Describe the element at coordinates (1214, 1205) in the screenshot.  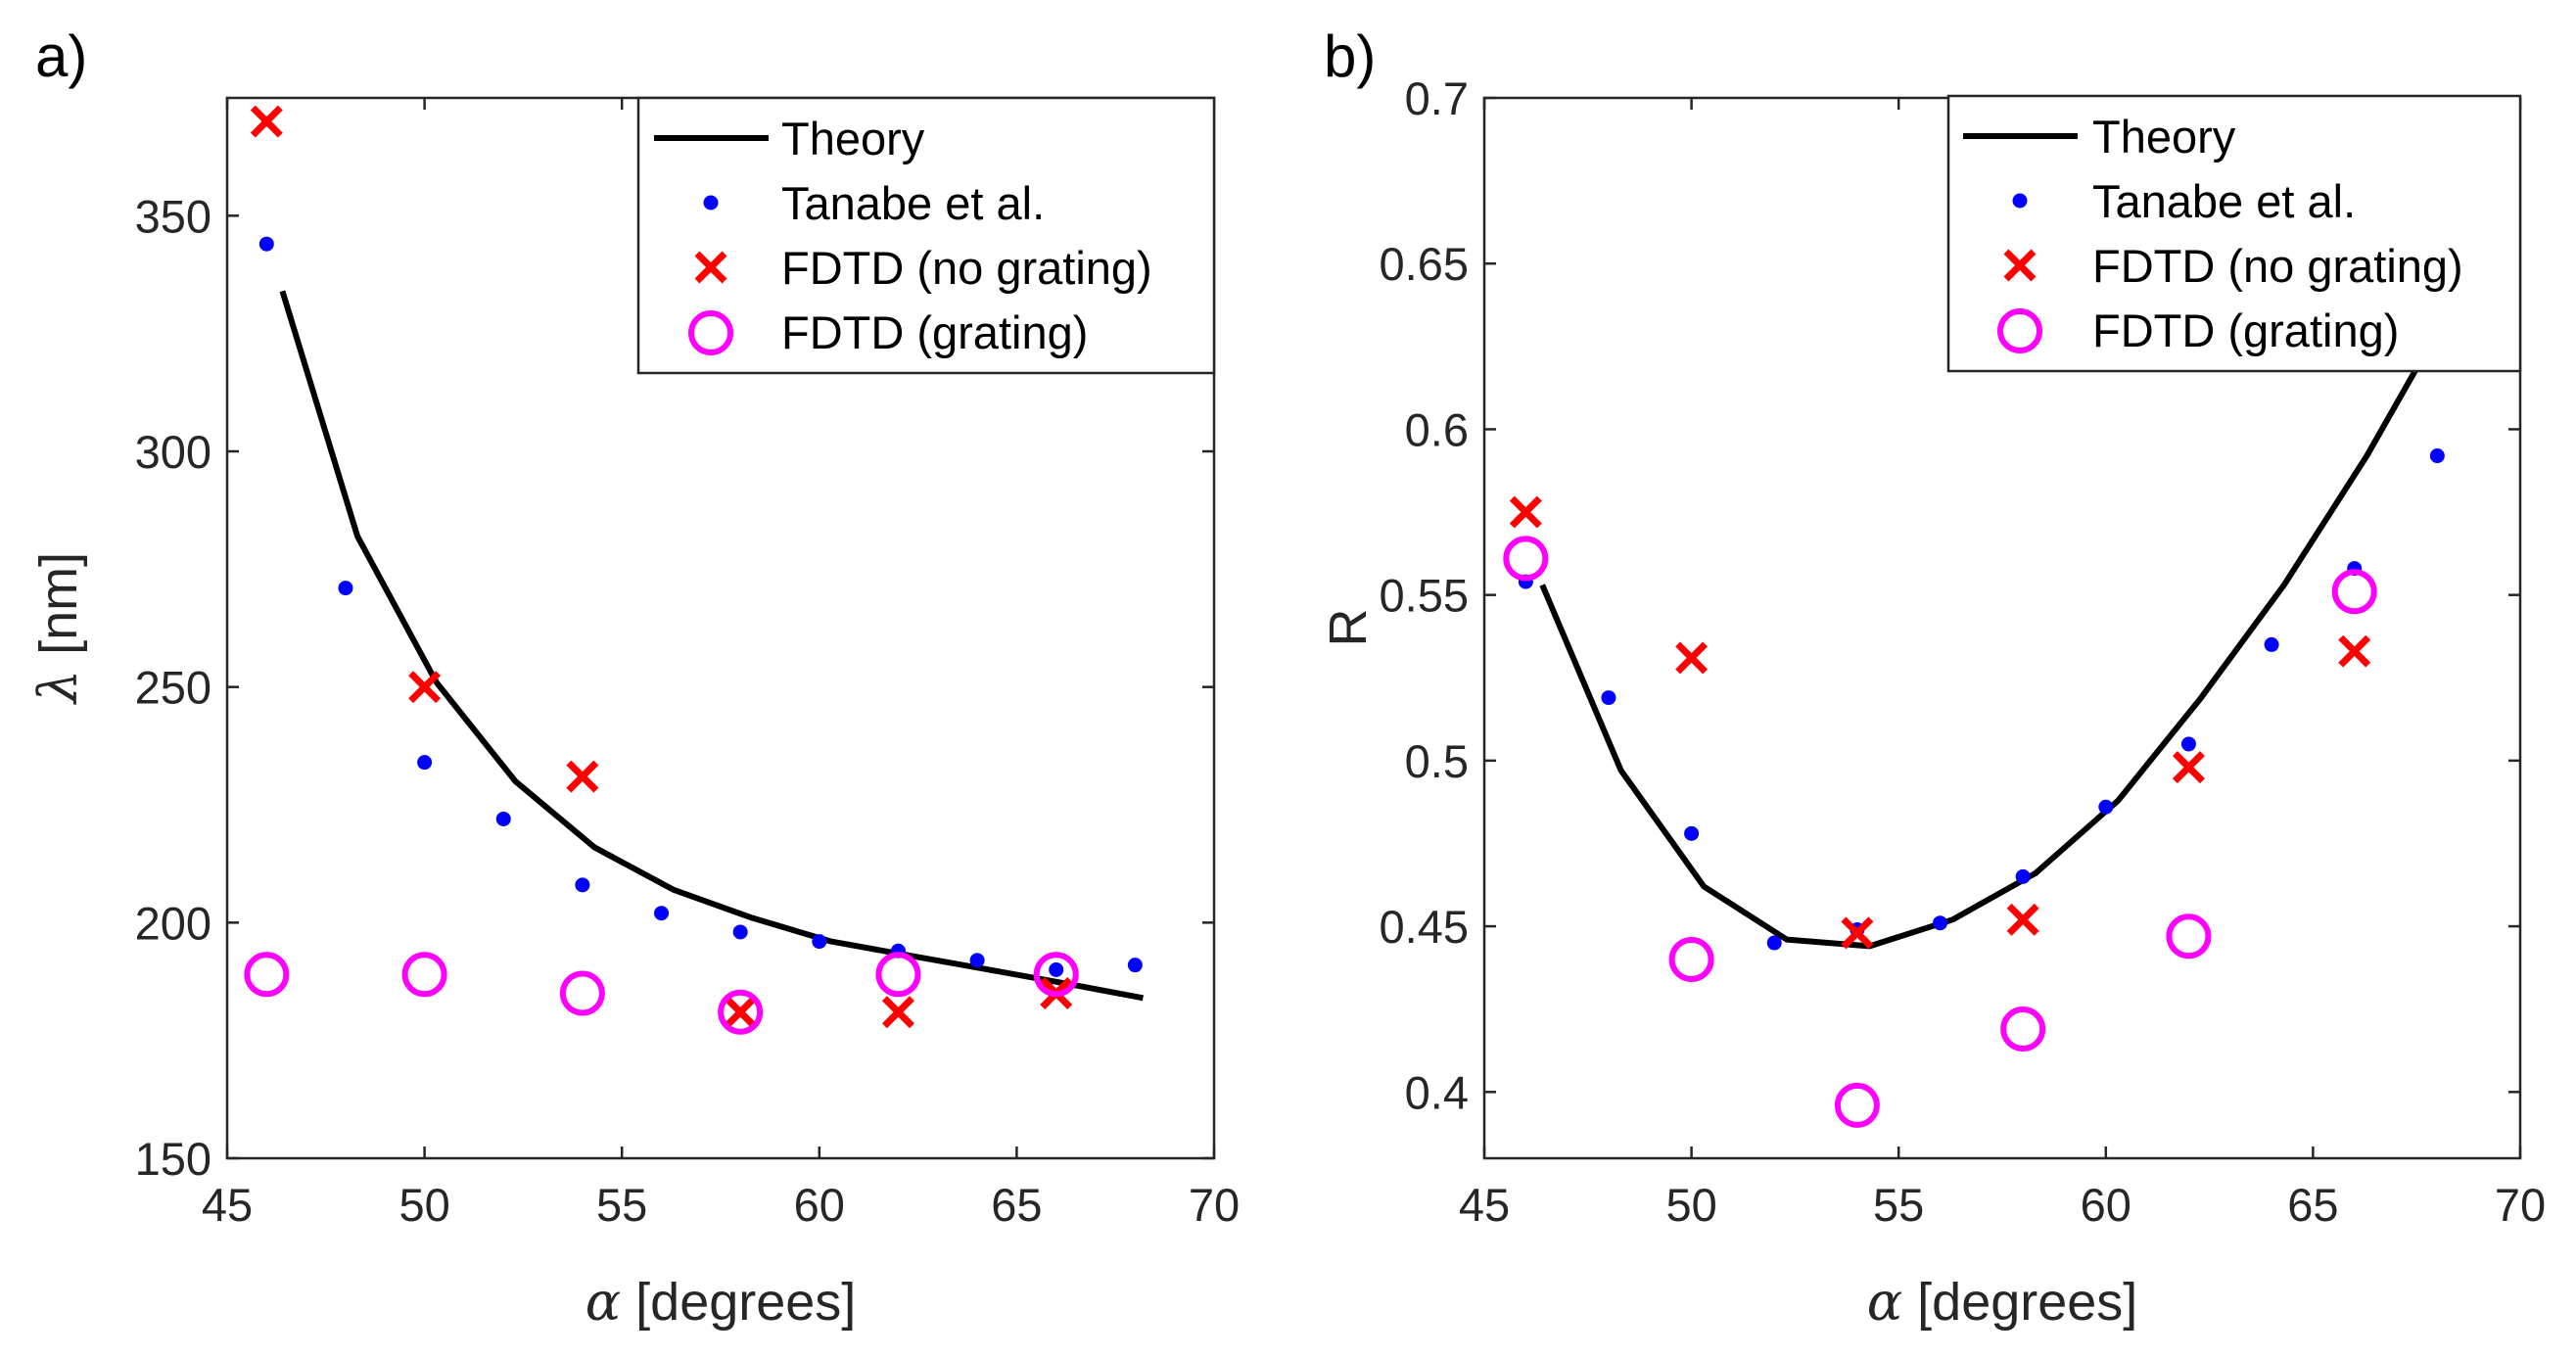
I see `panel-a-x-tick-label: 70` at that location.